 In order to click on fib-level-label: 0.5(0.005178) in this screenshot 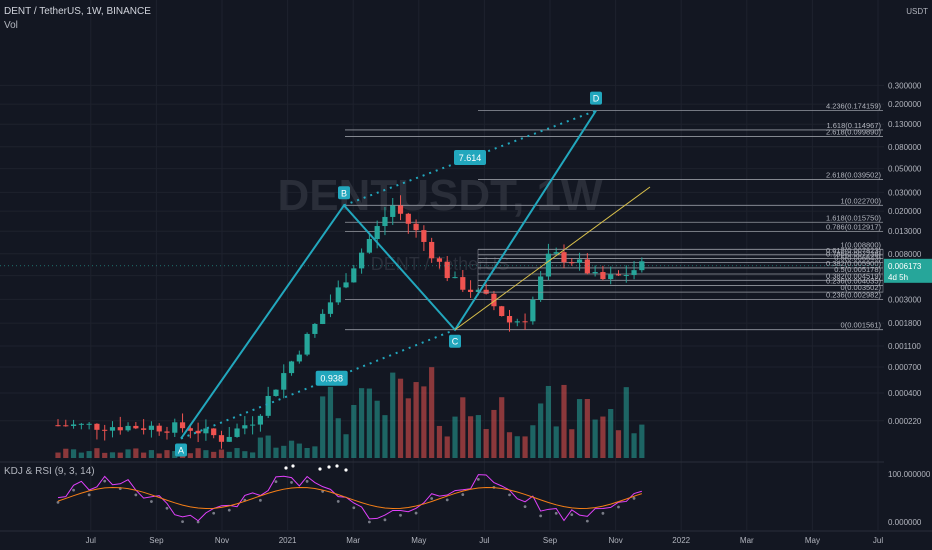, I will do `click(857, 269)`.